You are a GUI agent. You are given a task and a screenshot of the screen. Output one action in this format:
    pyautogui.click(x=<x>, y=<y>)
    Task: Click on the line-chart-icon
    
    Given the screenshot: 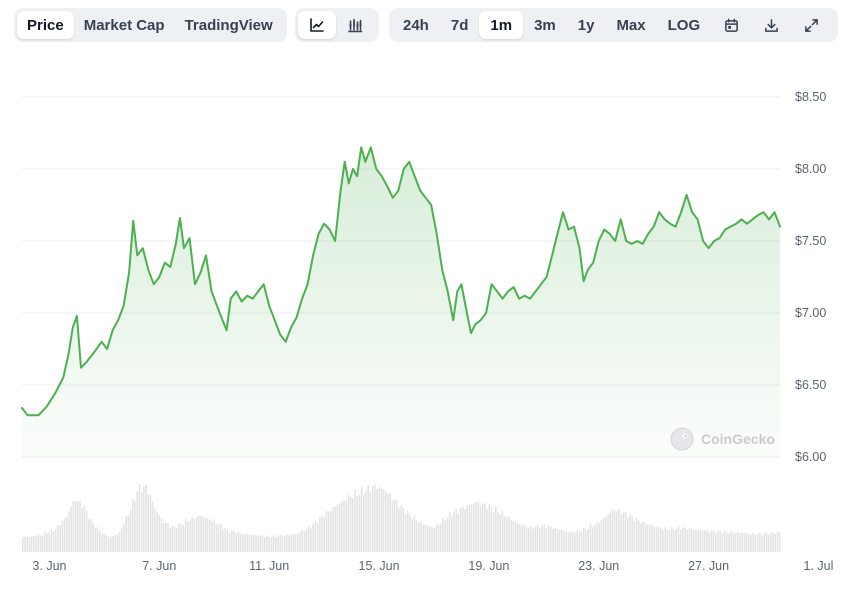 What is the action you would take?
    pyautogui.click(x=317, y=25)
    